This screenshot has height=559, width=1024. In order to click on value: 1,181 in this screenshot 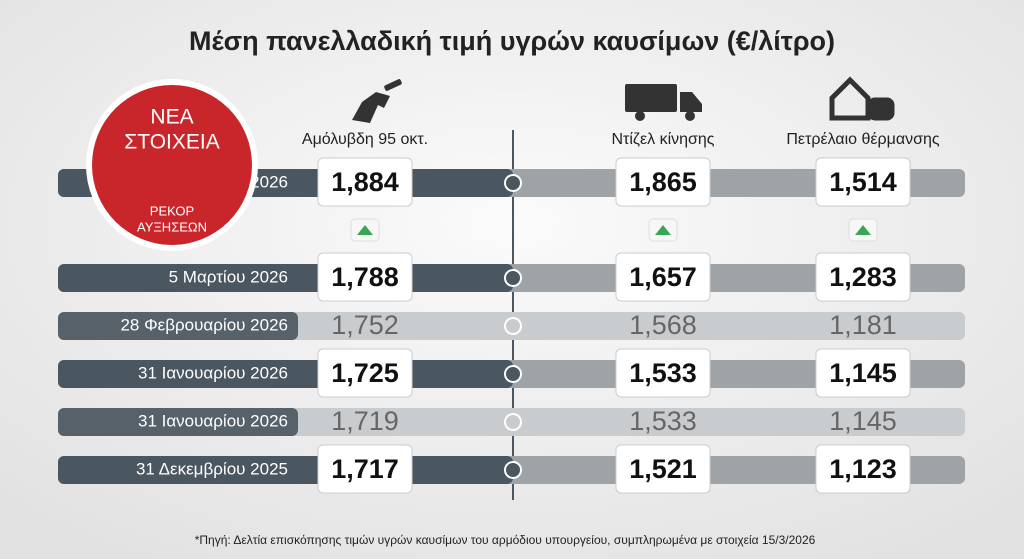, I will do `click(863, 325)`.